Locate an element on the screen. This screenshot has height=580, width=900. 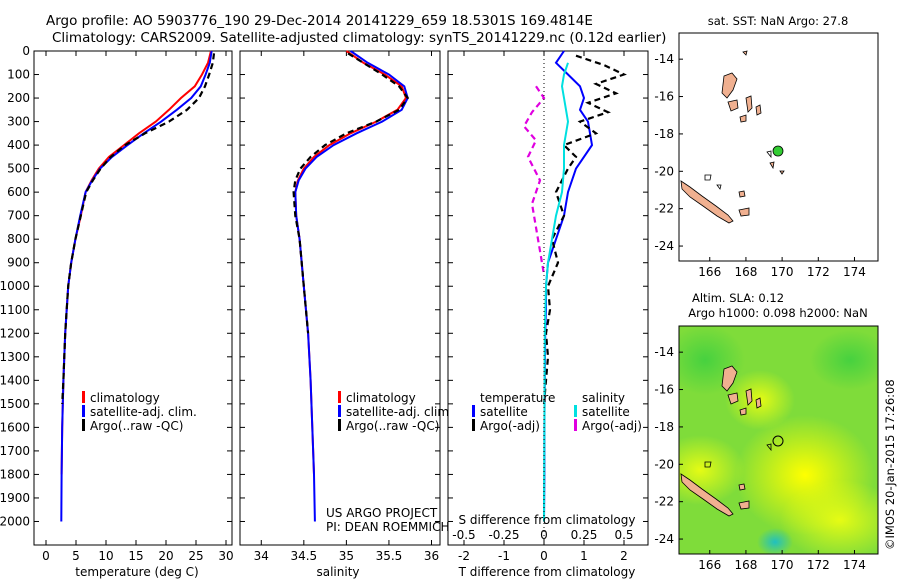
x-tick-label: 0 is located at coordinates (544, 556).